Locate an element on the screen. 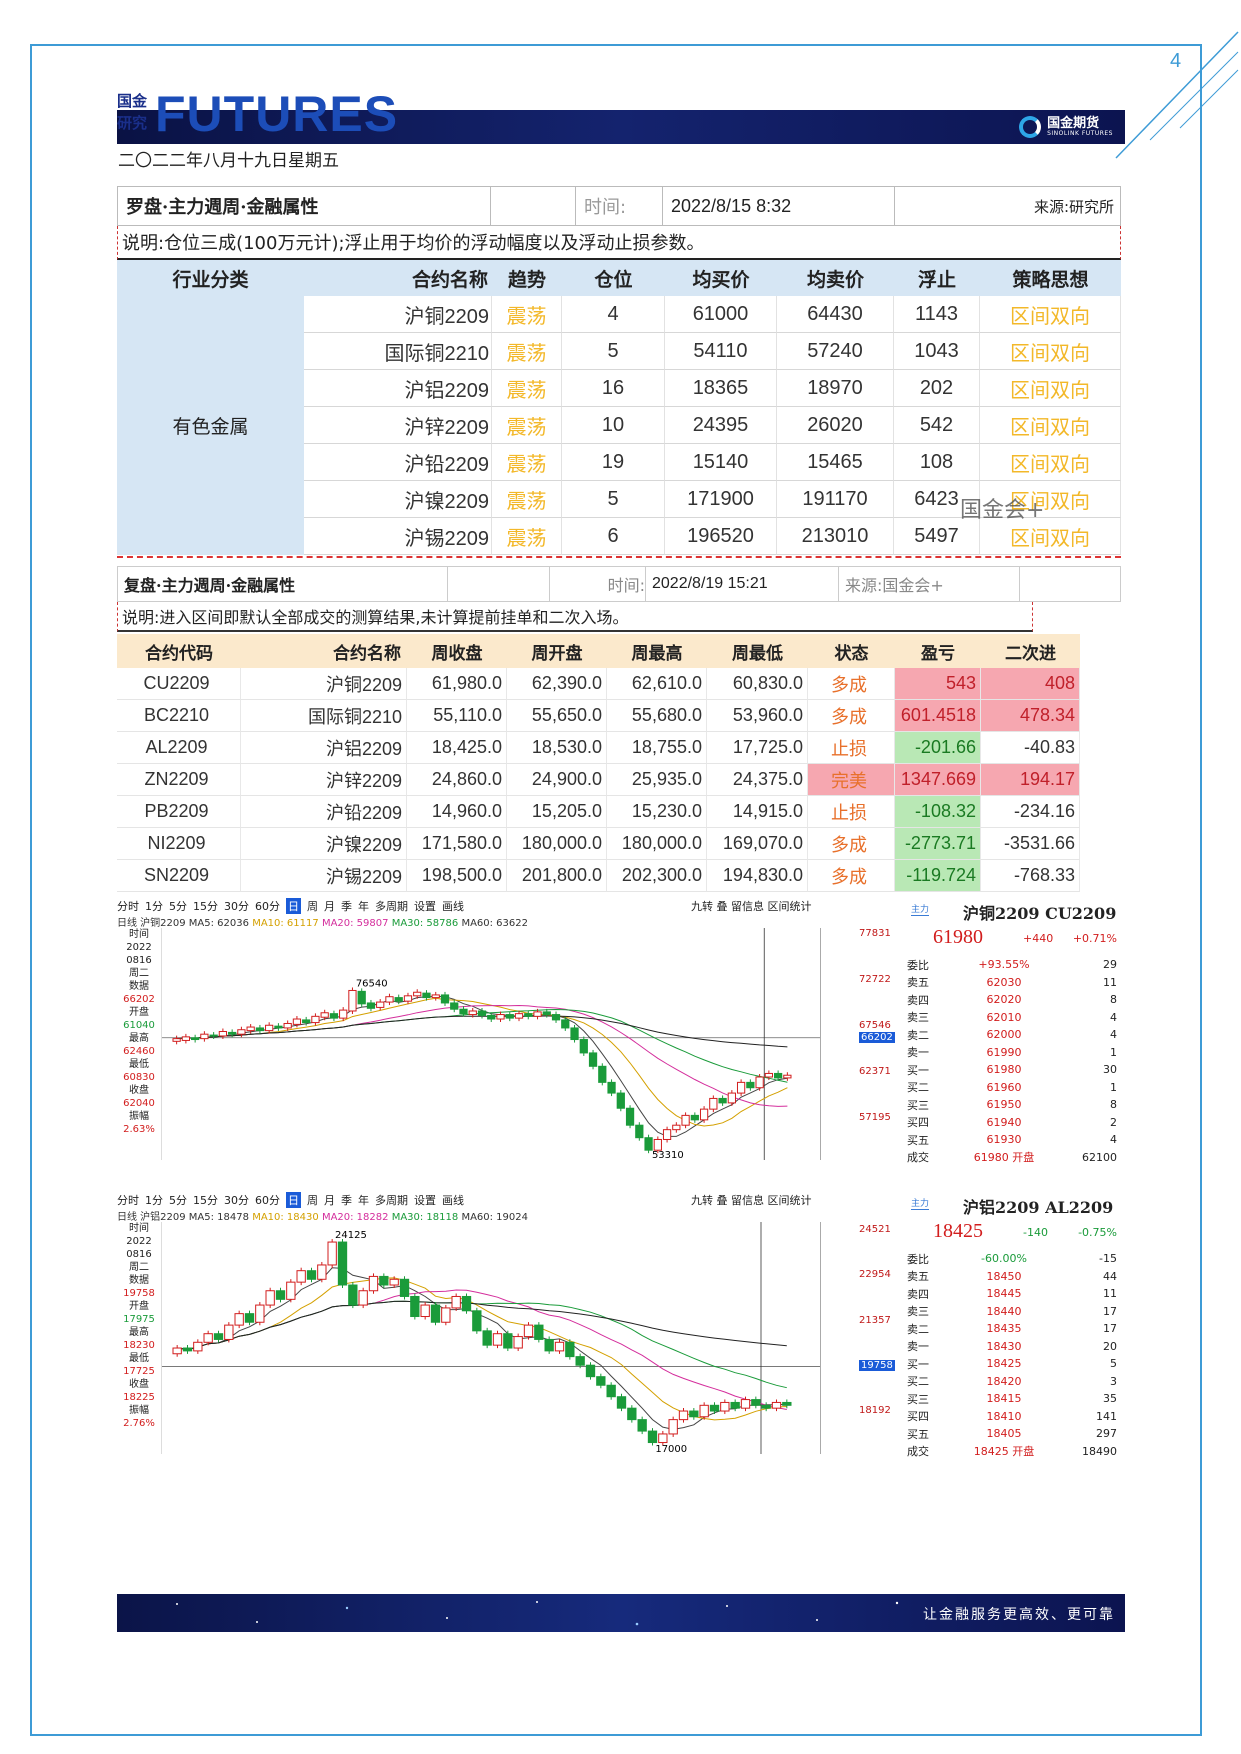  compass-cell-sell: 64430 is located at coordinates (835, 314).